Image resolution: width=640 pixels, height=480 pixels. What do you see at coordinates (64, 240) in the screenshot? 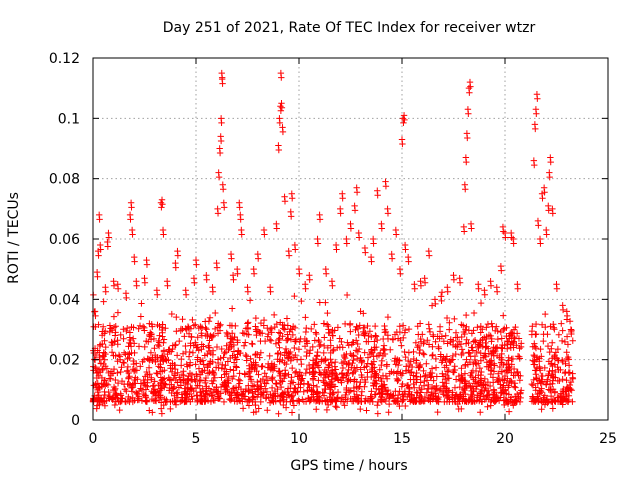
I see `y-tick-label: 0.06` at bounding box center [64, 240].